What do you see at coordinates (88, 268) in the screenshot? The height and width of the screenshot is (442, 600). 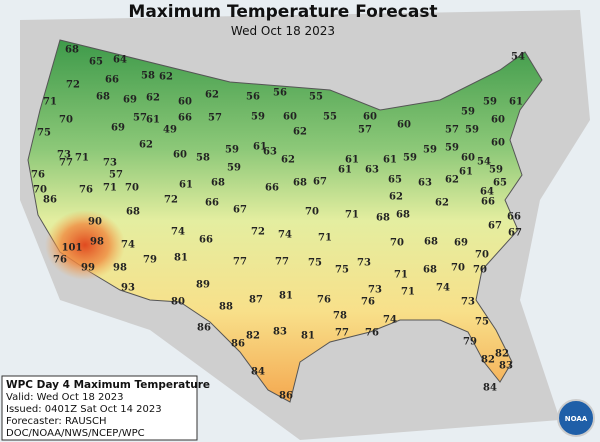 I see `temperature: 99` at bounding box center [88, 268].